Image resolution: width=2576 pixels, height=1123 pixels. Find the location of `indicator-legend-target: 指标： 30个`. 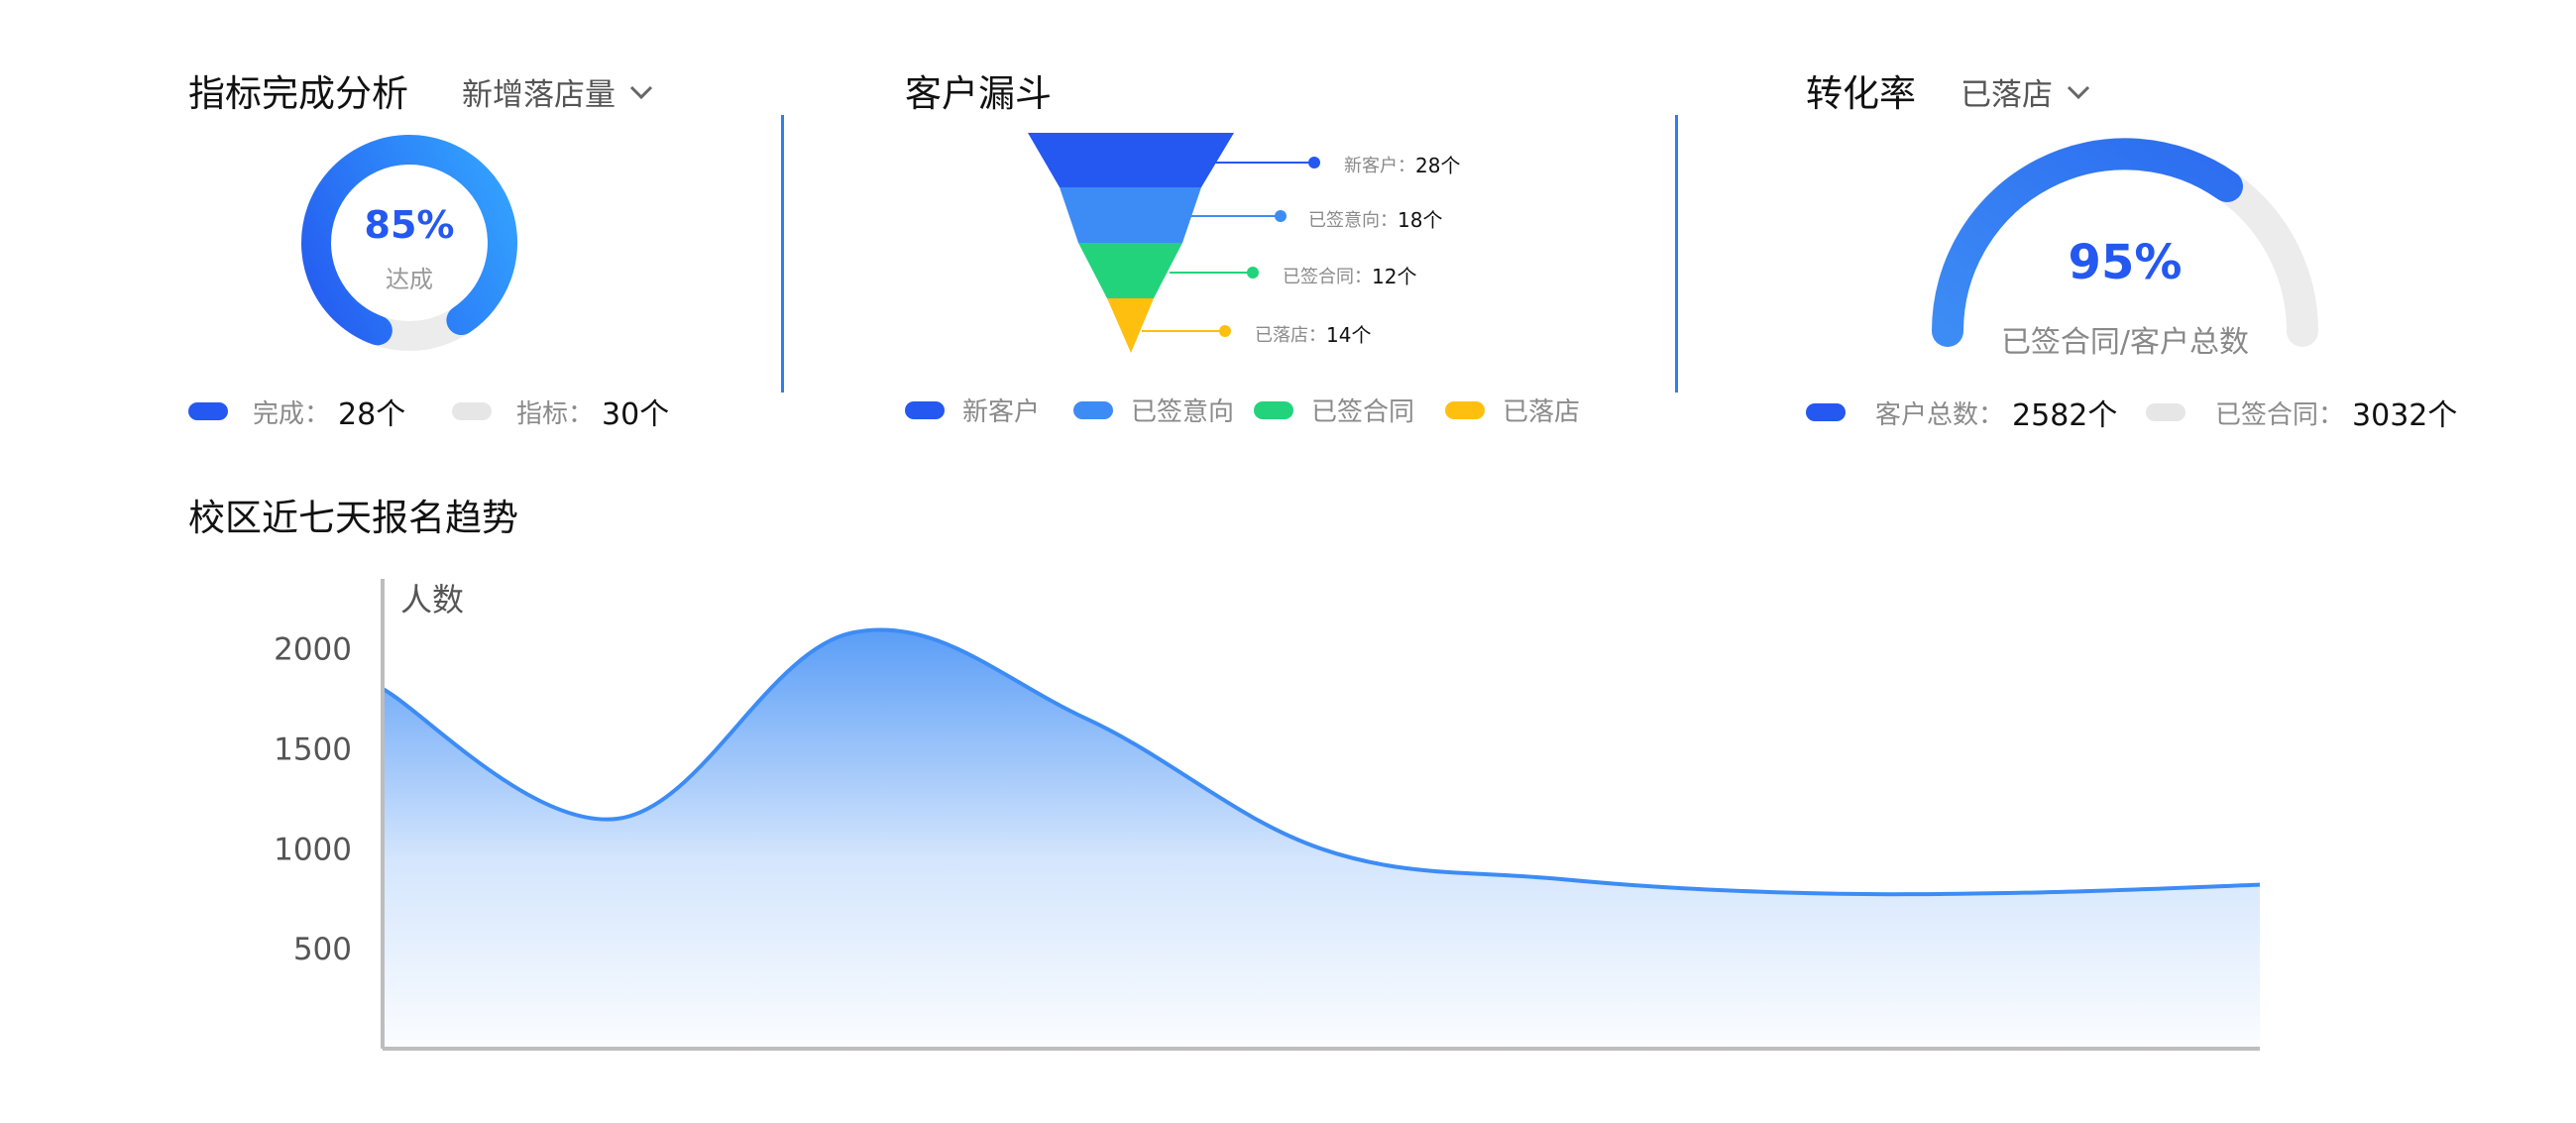

indicator-legend-target: 指标： 30个 is located at coordinates (560, 411).